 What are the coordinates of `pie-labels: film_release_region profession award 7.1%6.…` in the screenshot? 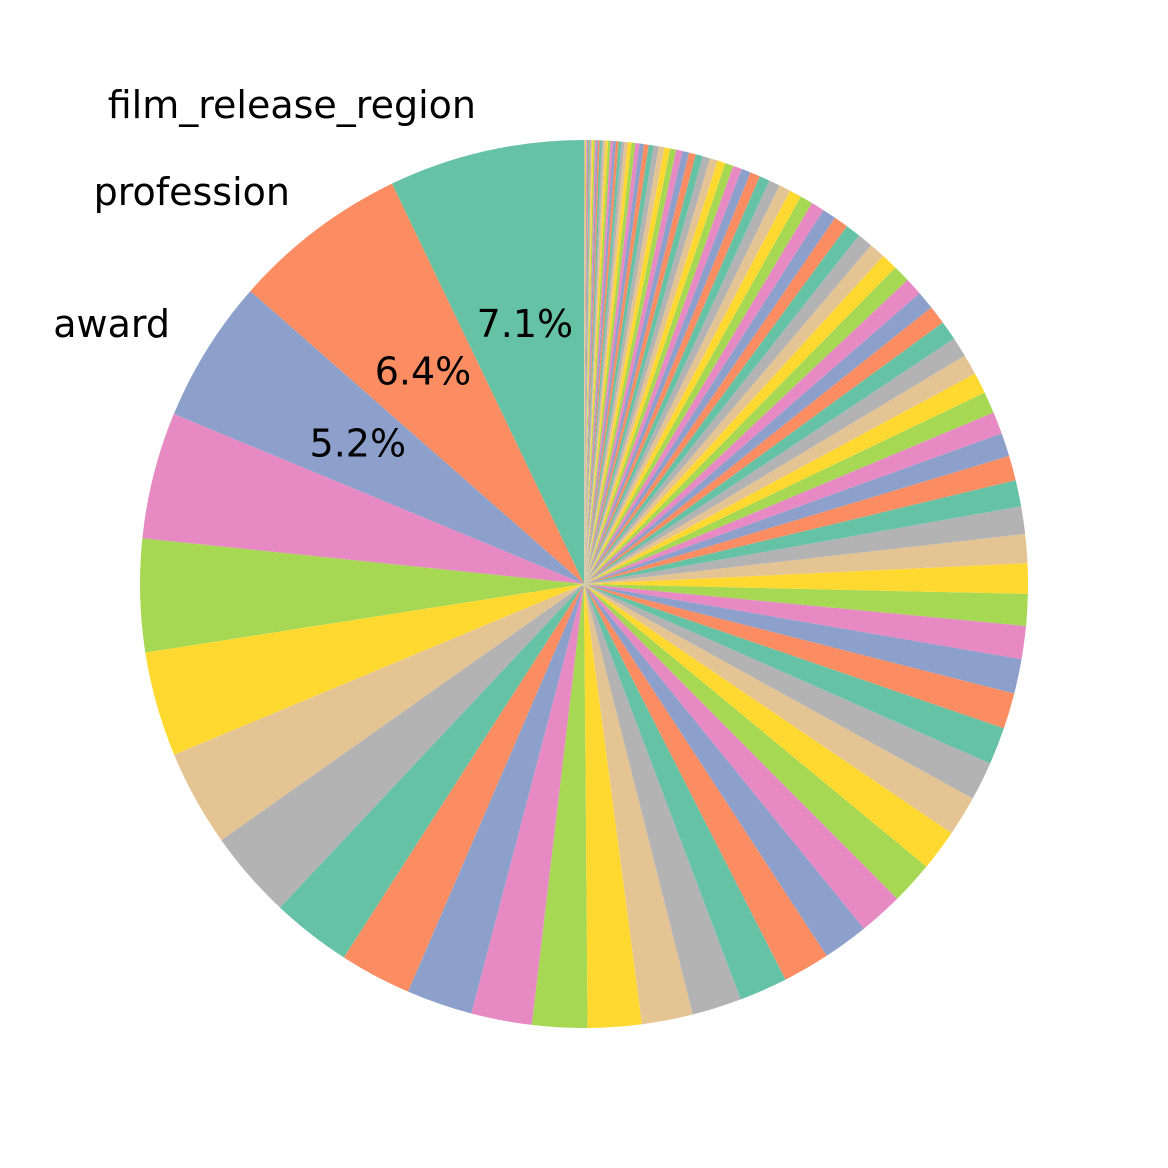 It's located at (313, 274).